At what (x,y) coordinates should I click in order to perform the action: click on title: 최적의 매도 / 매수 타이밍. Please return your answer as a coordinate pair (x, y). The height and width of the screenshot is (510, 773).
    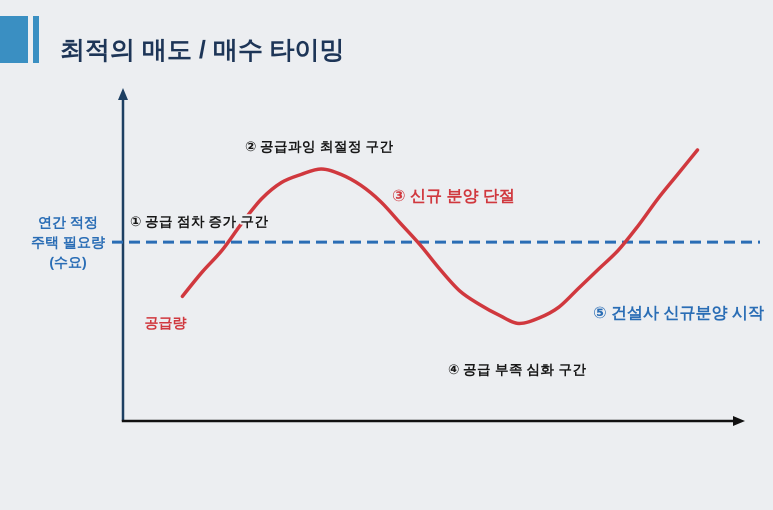
    Looking at the image, I should click on (202, 50).